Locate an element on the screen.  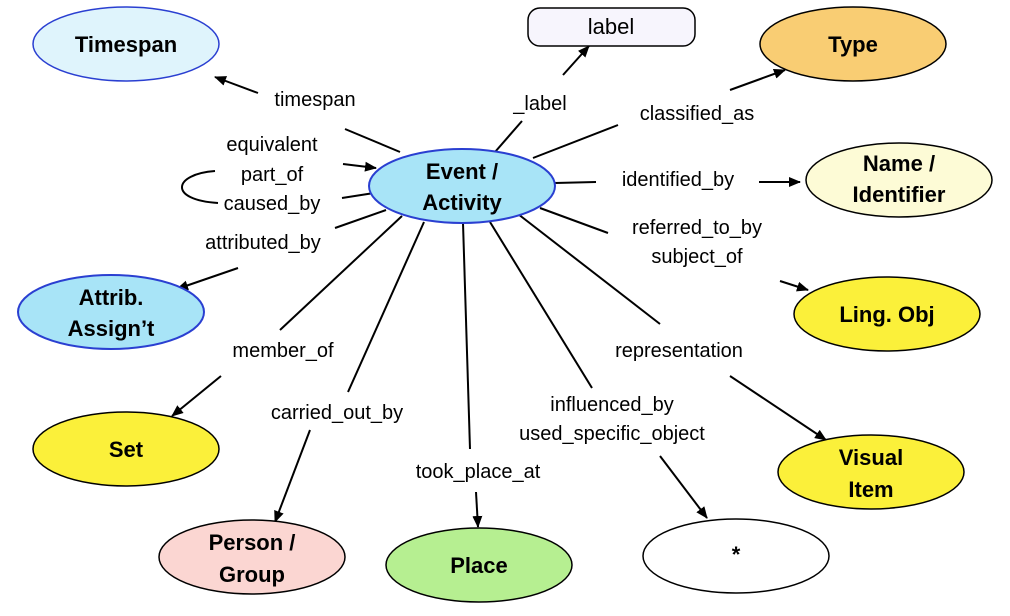
node-name-identifier: Name / Identifier is located at coordinates (899, 180).